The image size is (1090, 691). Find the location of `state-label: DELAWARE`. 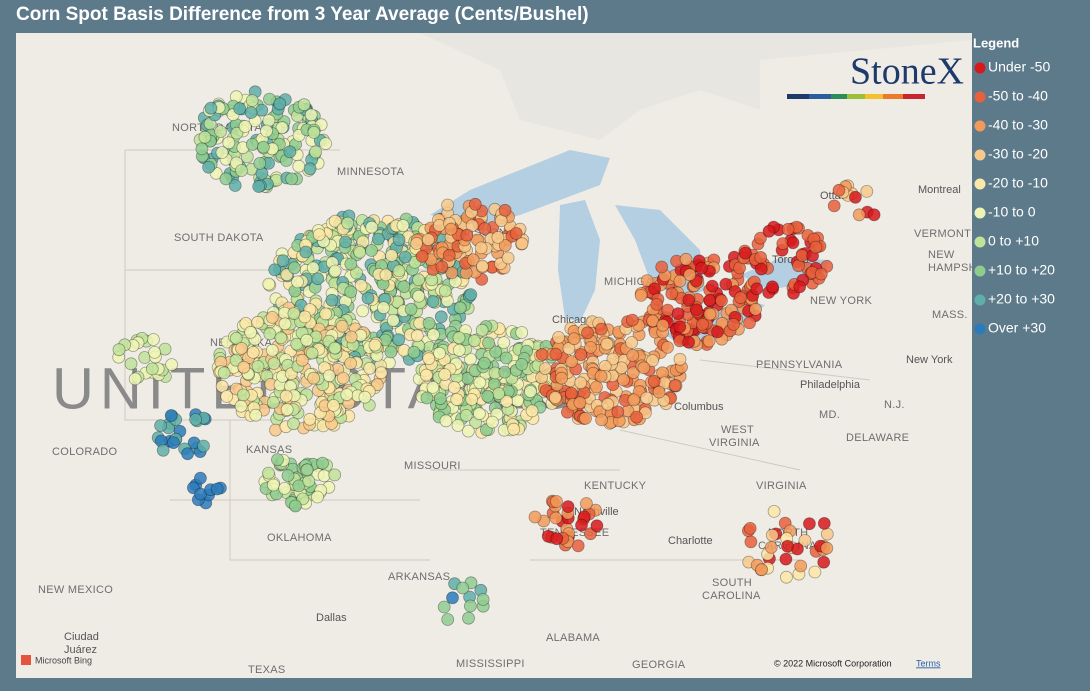

state-label: DELAWARE is located at coordinates (877, 438).